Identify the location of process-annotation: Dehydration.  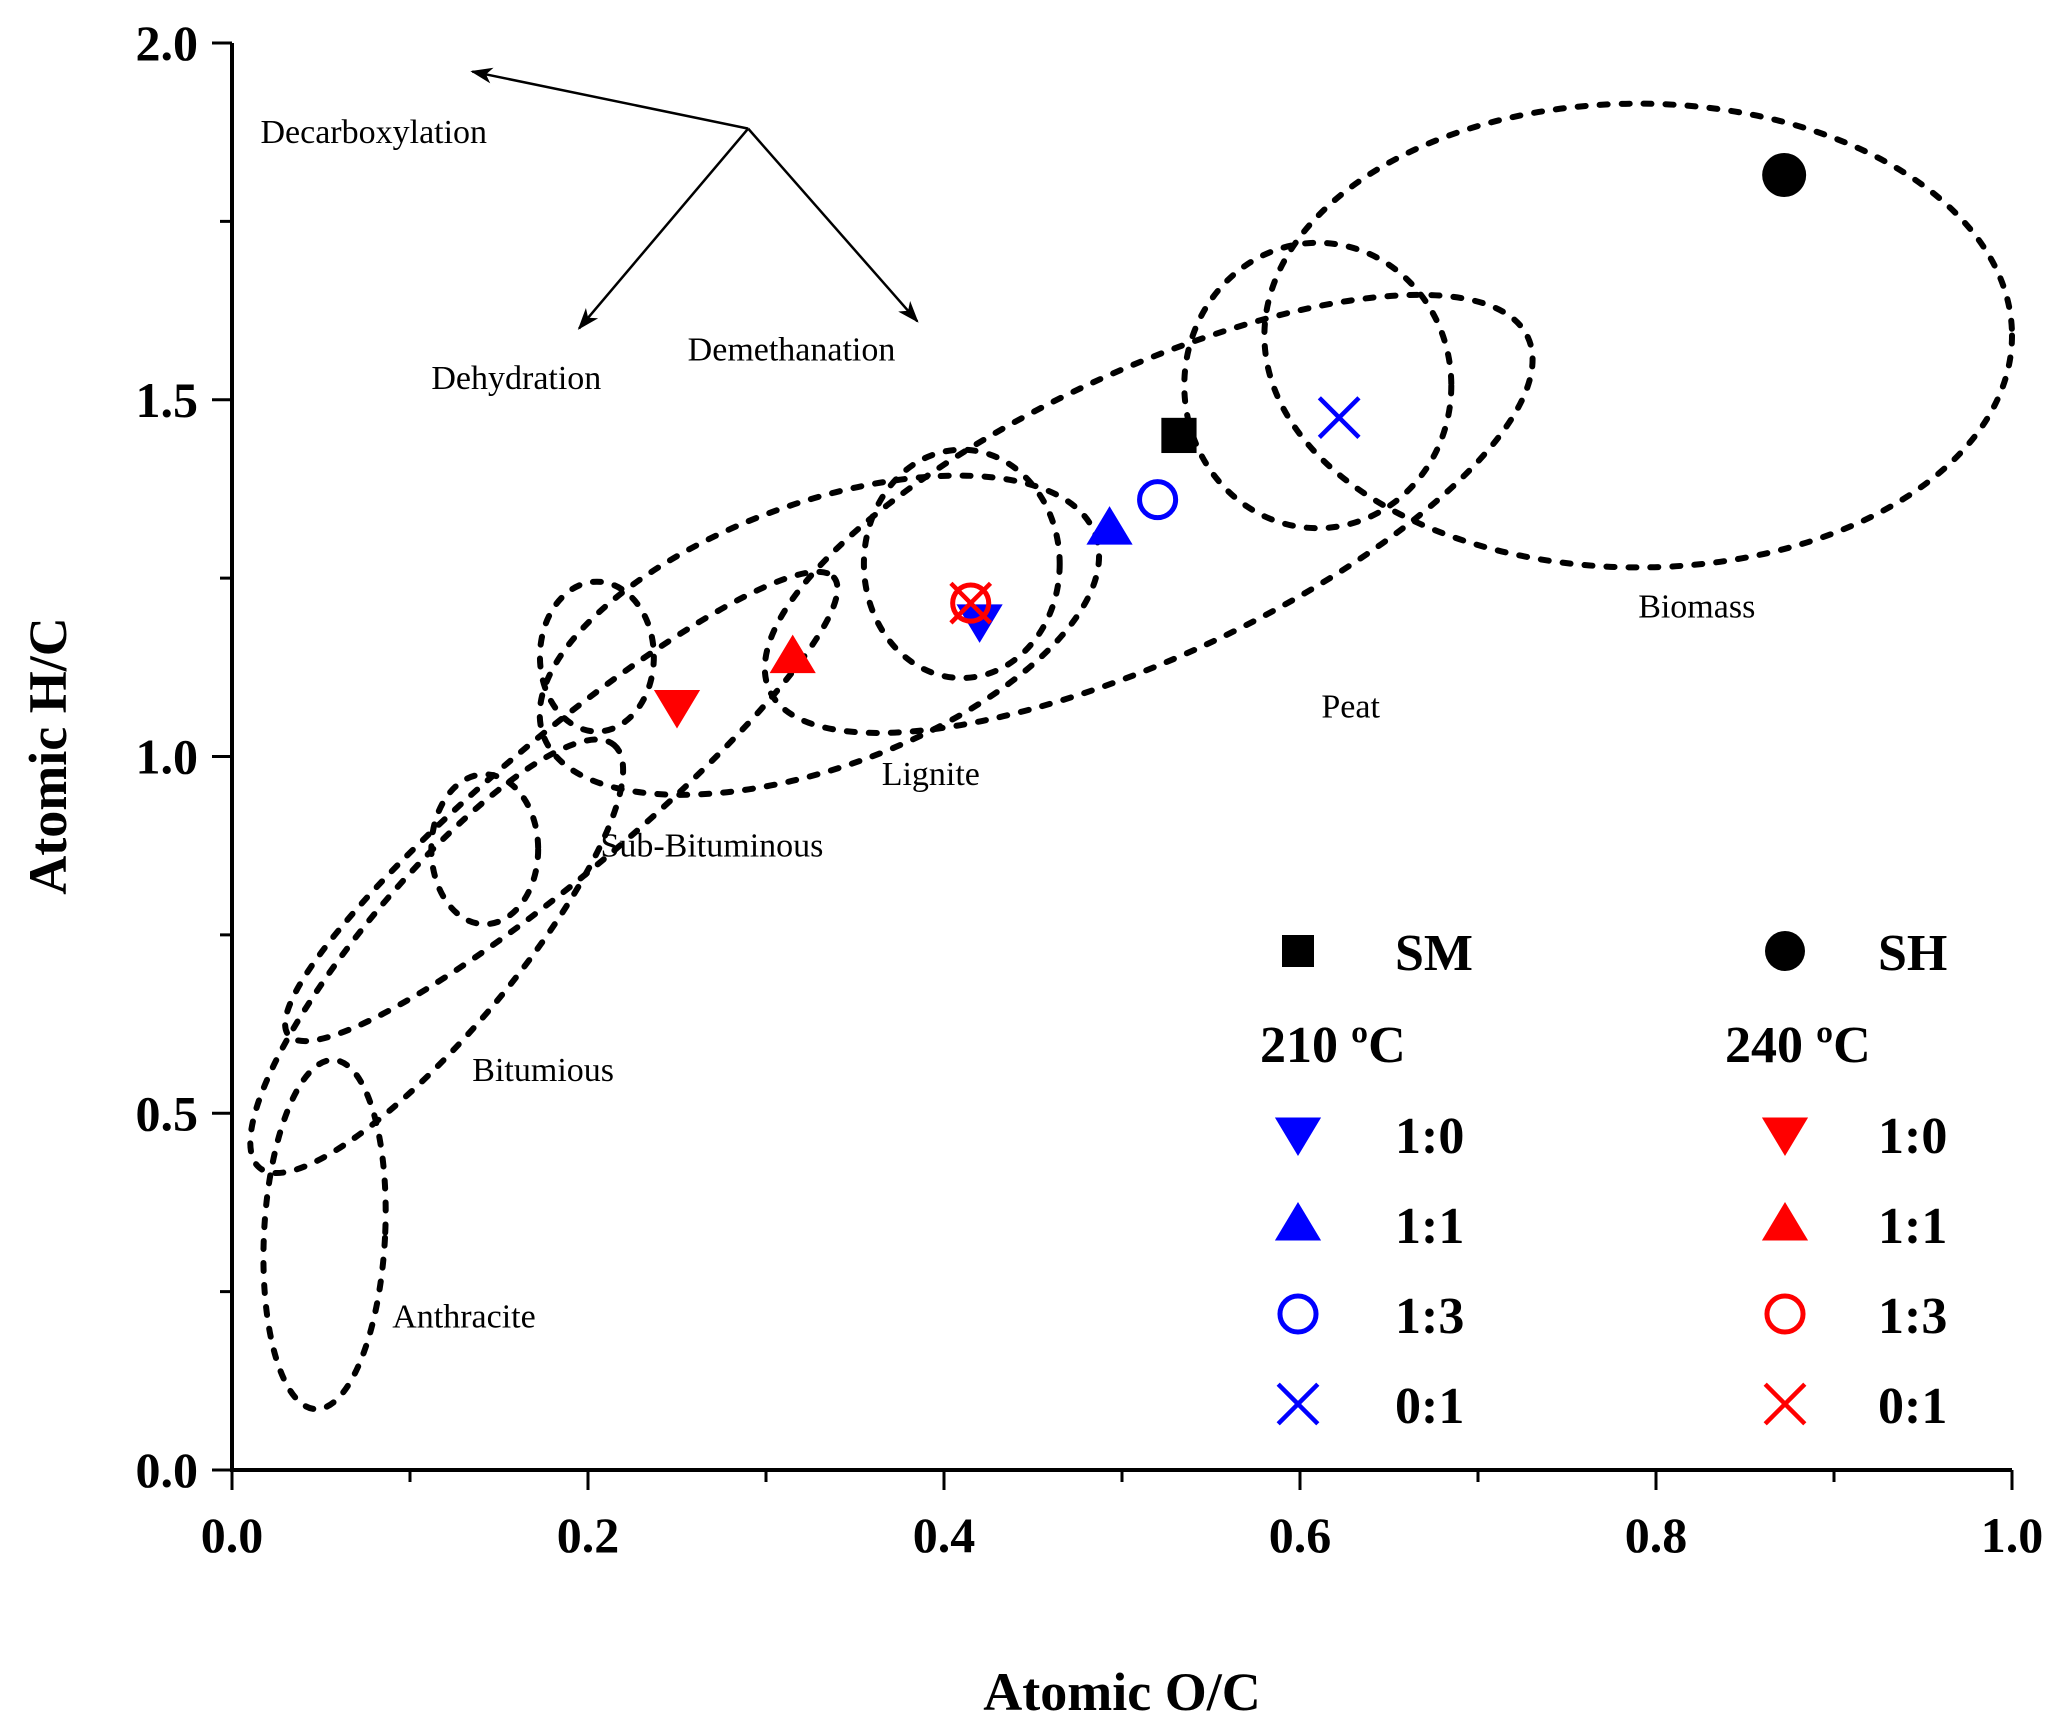
(516, 378).